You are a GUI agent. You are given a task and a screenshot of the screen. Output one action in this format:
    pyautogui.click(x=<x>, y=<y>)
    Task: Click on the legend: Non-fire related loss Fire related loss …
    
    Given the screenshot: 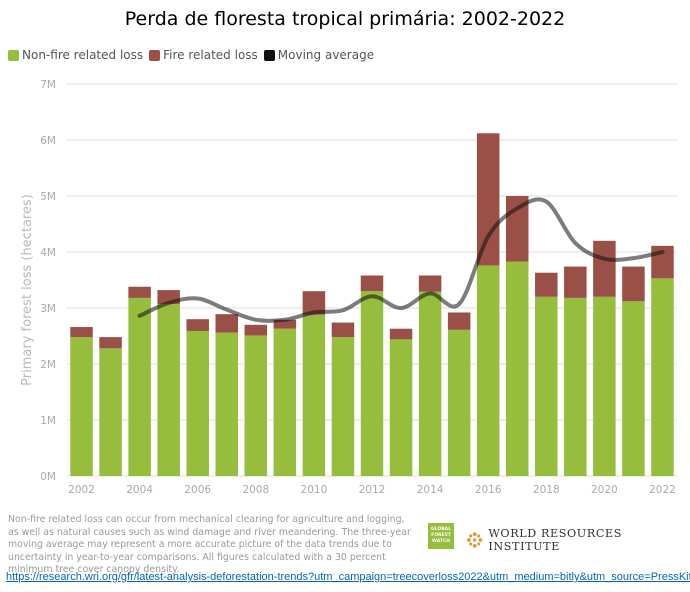 What is the action you would take?
    pyautogui.click(x=194, y=55)
    